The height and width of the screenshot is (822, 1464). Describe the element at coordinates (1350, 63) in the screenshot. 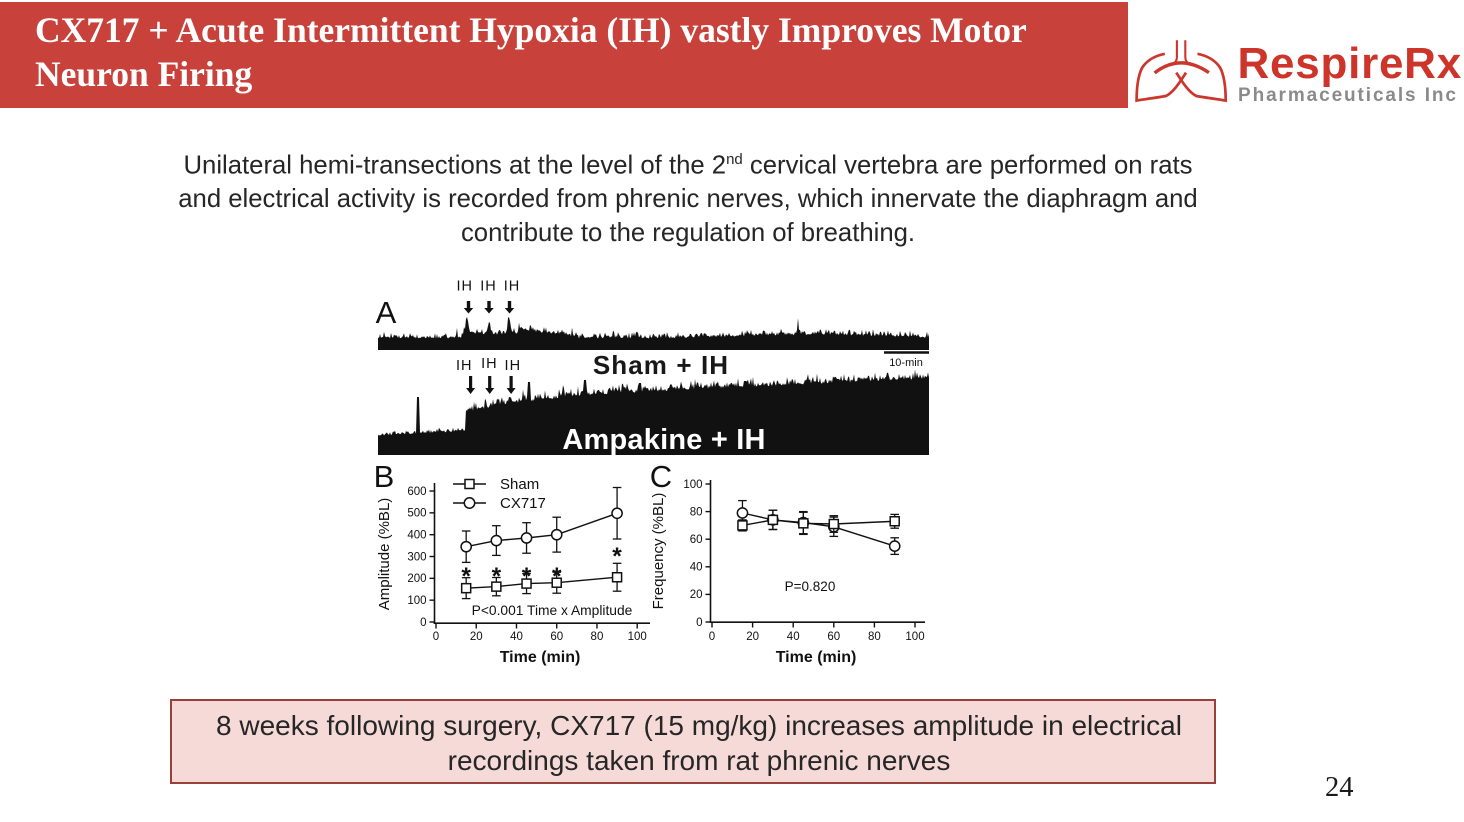

I see `svg-text: RespireRx` at that location.